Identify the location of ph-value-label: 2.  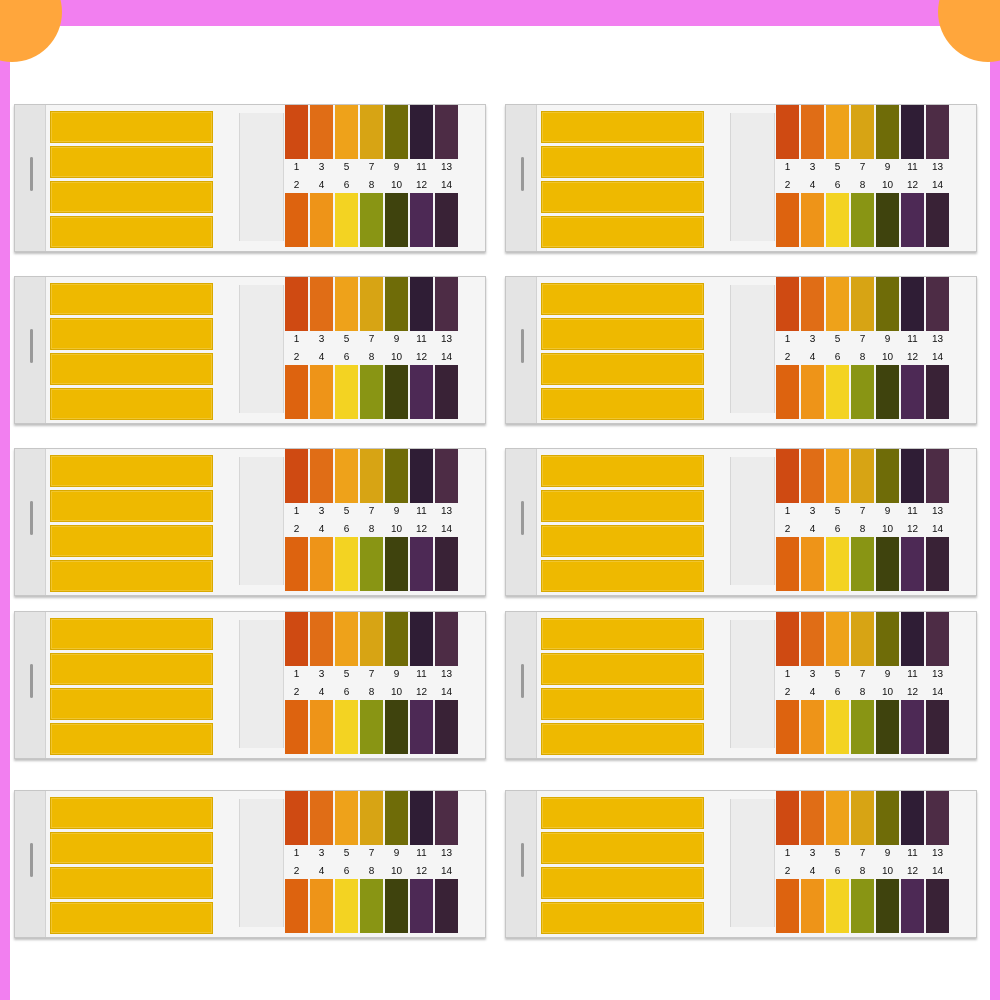
(787, 529).